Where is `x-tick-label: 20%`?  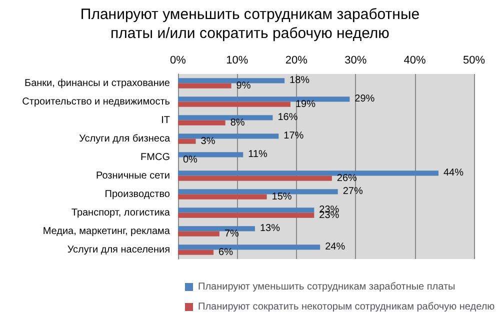
x-tick-label: 20% is located at coordinates (296, 60).